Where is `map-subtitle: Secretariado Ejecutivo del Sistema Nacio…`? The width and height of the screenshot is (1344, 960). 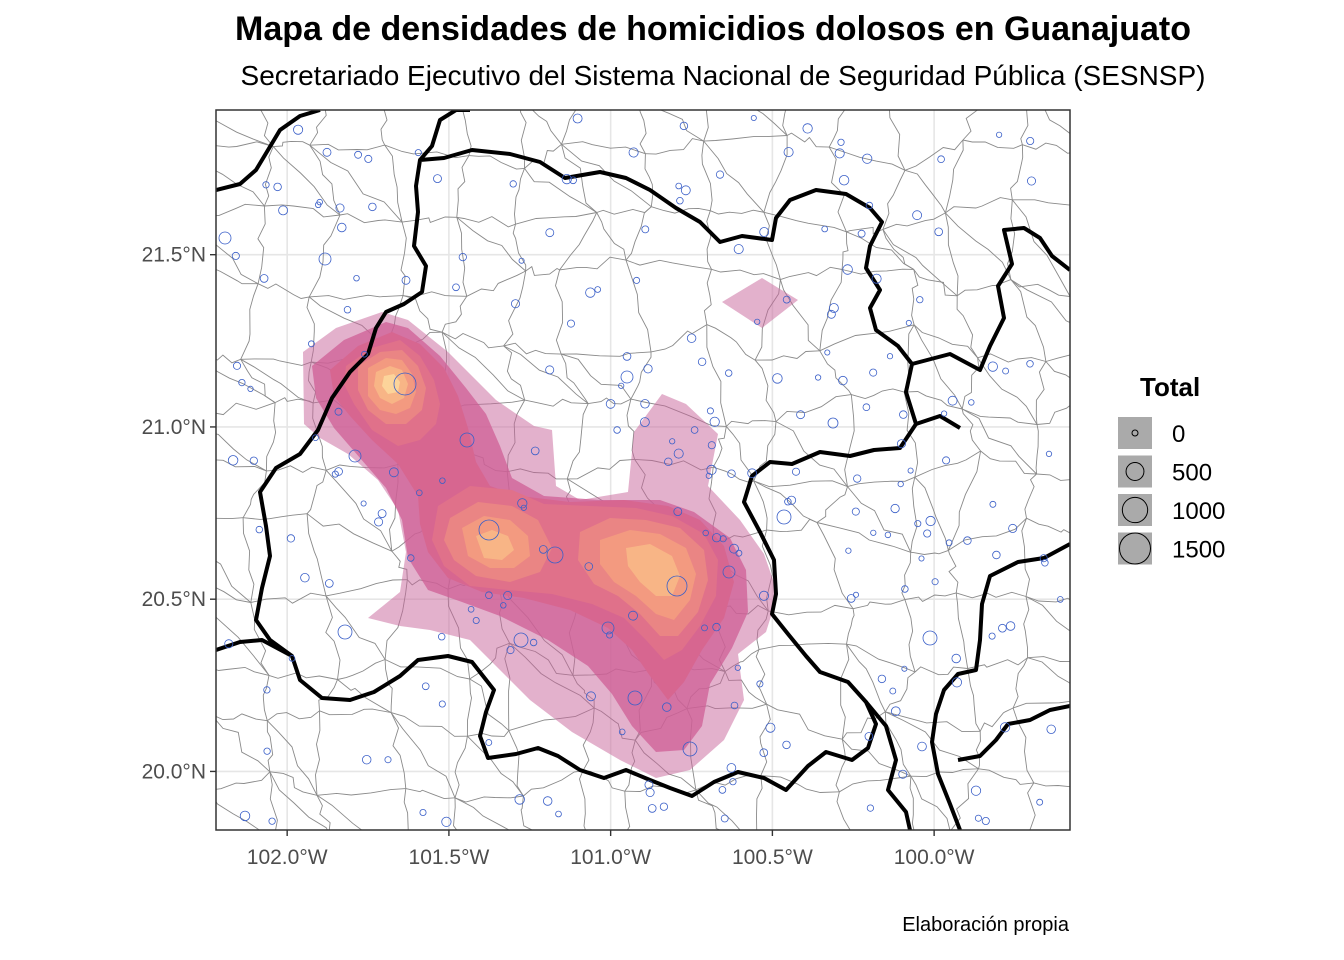
map-subtitle: Secretariado Ejecutivo del Sistema Nacio… is located at coordinates (723, 75).